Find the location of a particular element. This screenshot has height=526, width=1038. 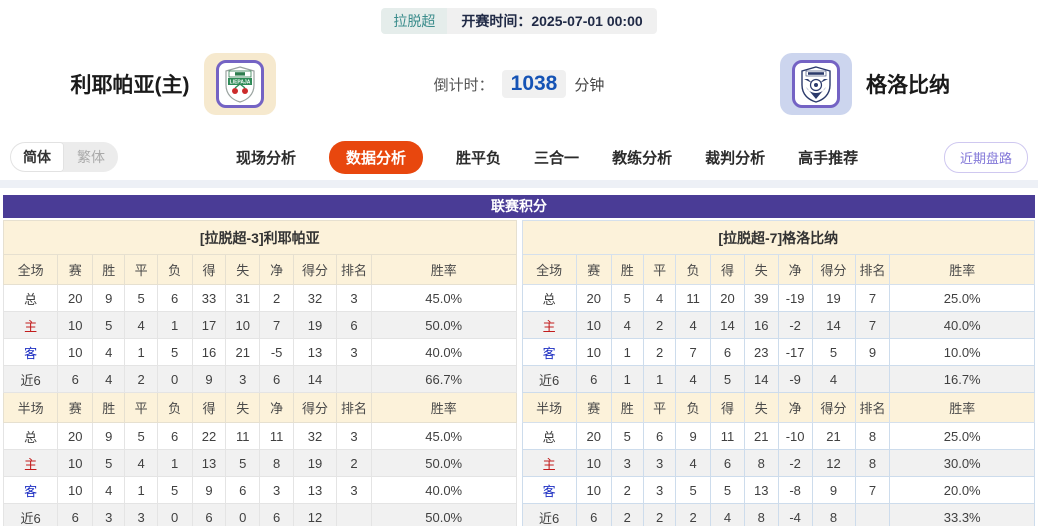

stat-cell: 25.0% is located at coordinates (962, 436).